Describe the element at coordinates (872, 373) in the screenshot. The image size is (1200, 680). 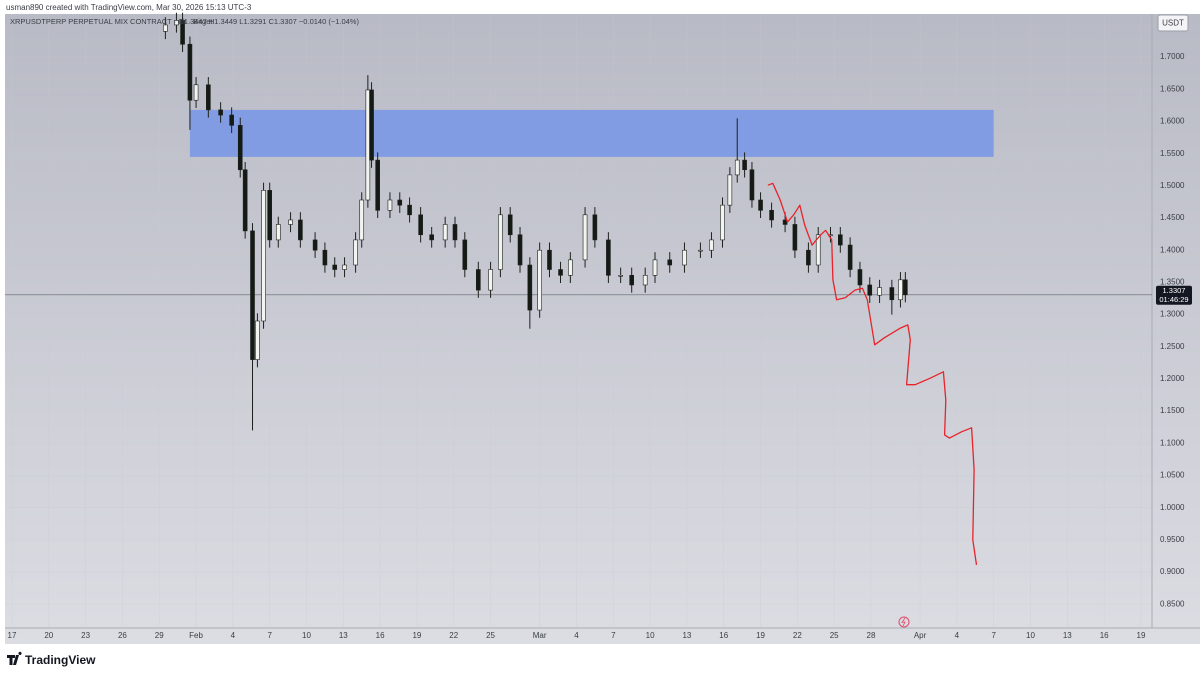
I see `projection-line` at that location.